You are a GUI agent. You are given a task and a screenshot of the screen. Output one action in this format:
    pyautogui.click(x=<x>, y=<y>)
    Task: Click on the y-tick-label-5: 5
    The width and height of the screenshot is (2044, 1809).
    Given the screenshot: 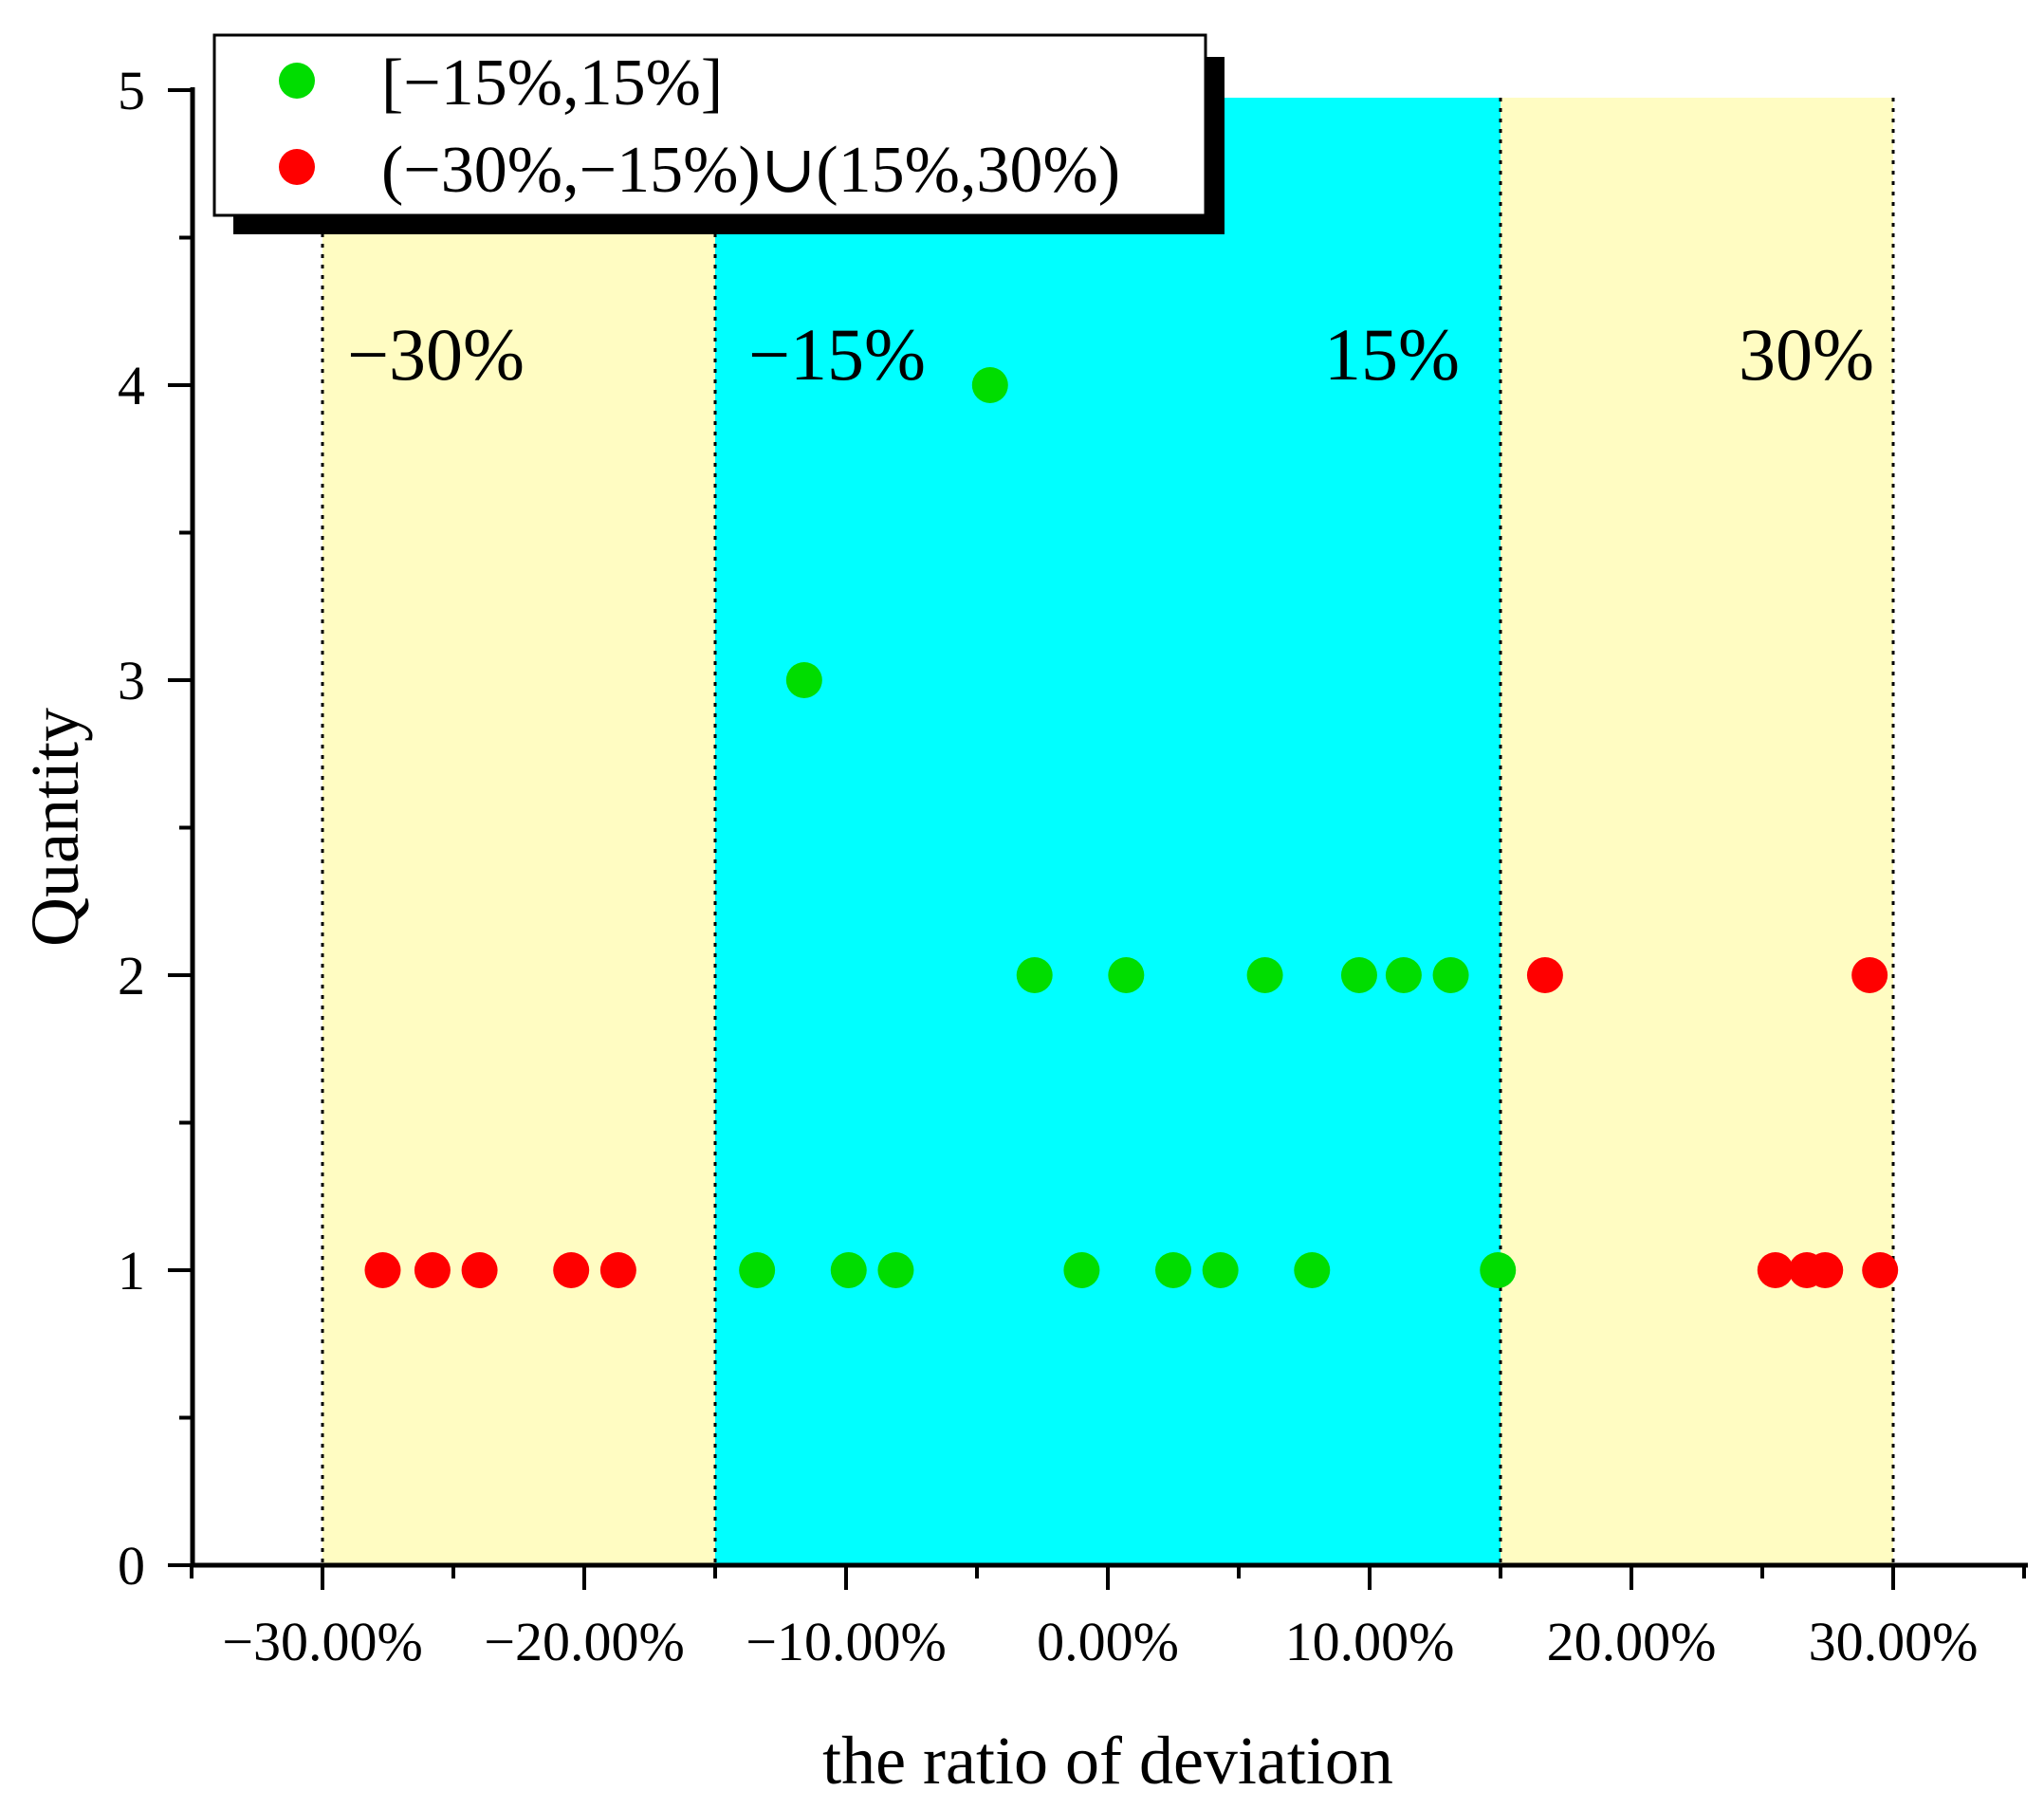 What is the action you would take?
    pyautogui.click(x=131, y=90)
    